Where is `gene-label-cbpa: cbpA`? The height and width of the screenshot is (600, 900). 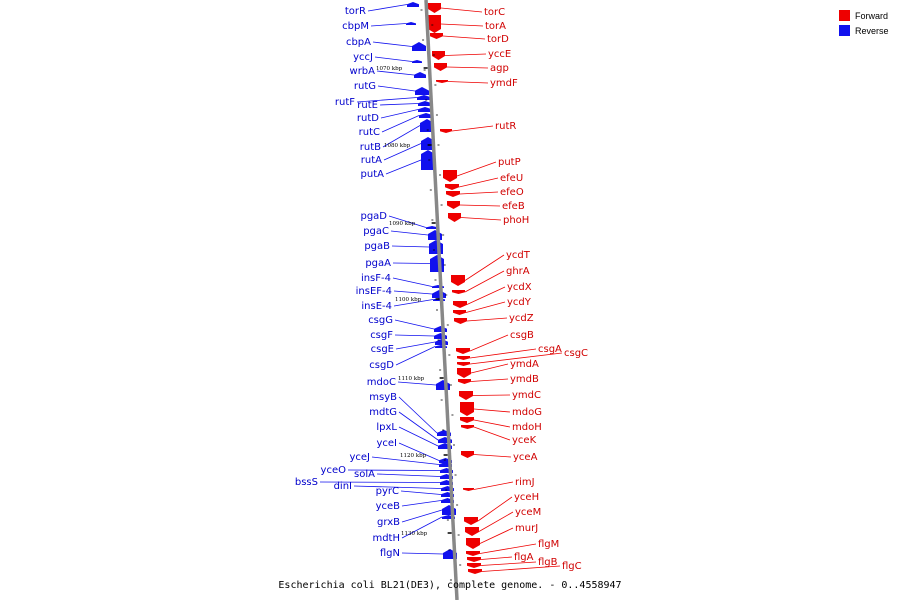 gene-label-cbpa: cbpA is located at coordinates (358, 42).